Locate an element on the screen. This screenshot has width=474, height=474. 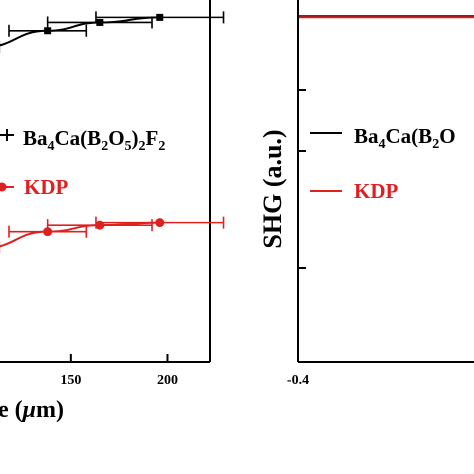
left-x-tick-label-200: 200 is located at coordinates (167, 380).